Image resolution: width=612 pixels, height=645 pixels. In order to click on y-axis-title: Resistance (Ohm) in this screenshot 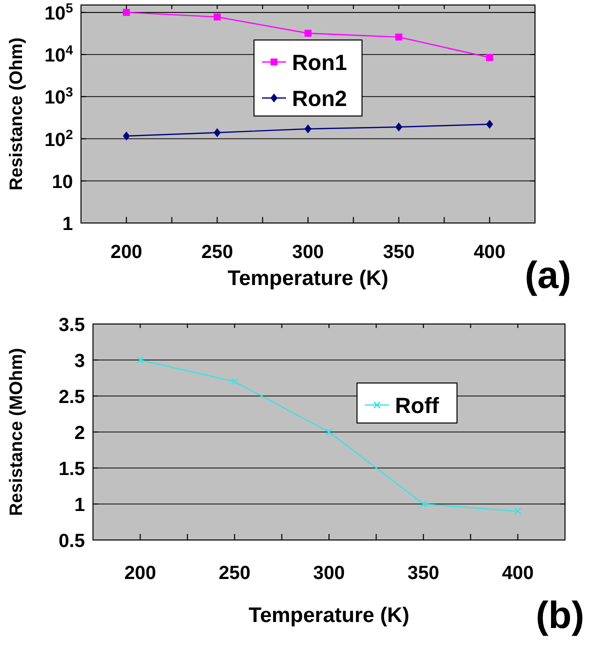, I will do `click(16, 114)`.